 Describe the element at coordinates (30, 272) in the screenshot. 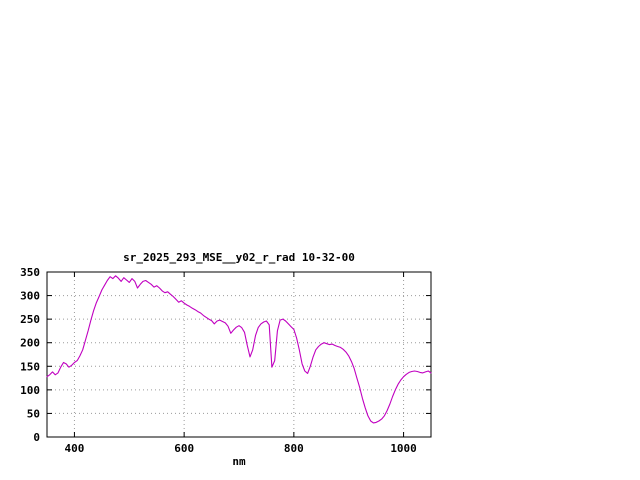

I see `y-tick-label: 350` at that location.